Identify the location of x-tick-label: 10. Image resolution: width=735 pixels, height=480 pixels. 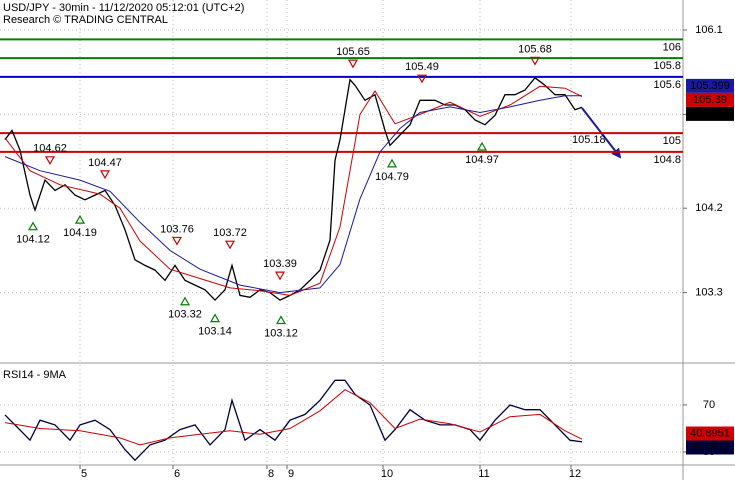
(387, 474).